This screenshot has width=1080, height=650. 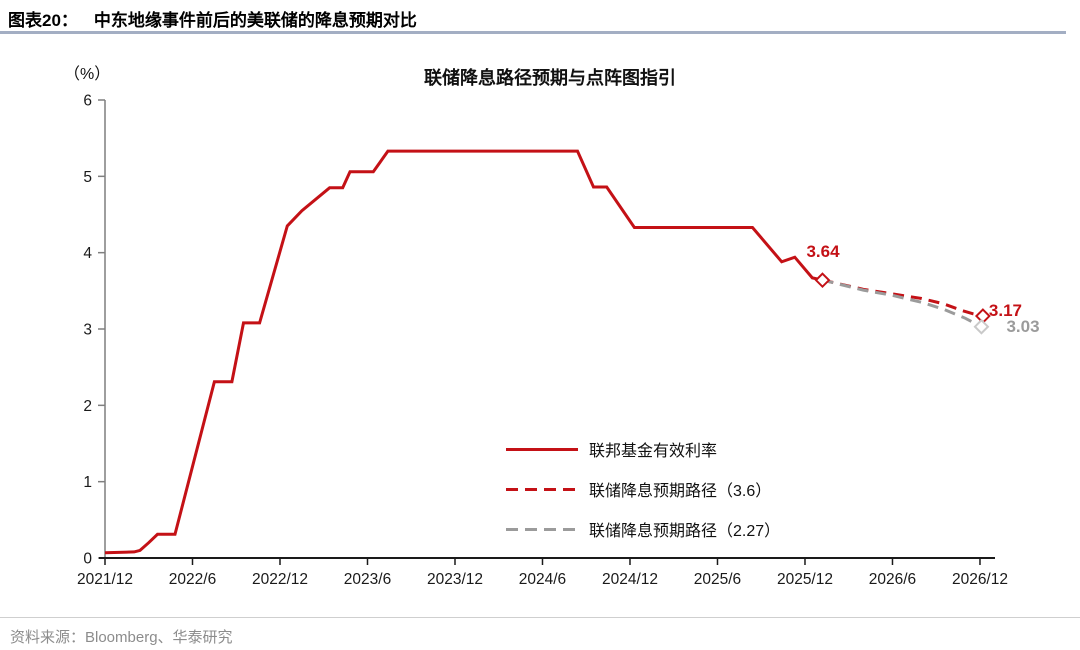 What do you see at coordinates (367, 579) in the screenshot?
I see `x-tick-label: 2023/6` at bounding box center [367, 579].